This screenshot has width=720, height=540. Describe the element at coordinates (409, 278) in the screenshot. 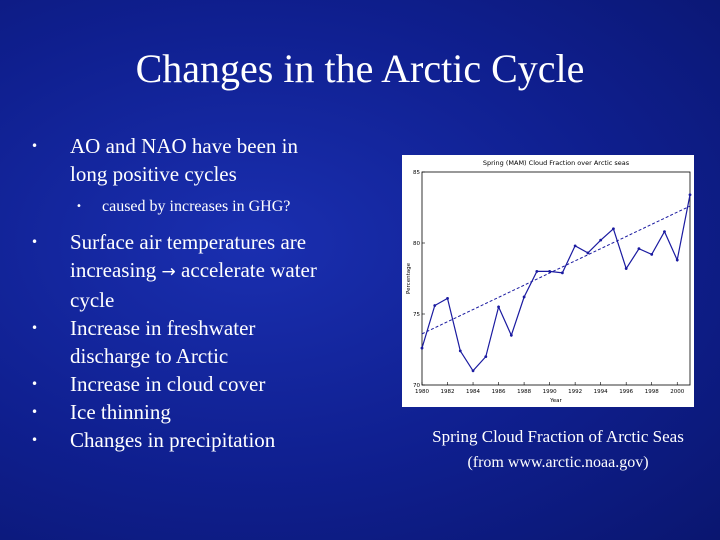

I see `y-axis-label: Percentage` at that location.